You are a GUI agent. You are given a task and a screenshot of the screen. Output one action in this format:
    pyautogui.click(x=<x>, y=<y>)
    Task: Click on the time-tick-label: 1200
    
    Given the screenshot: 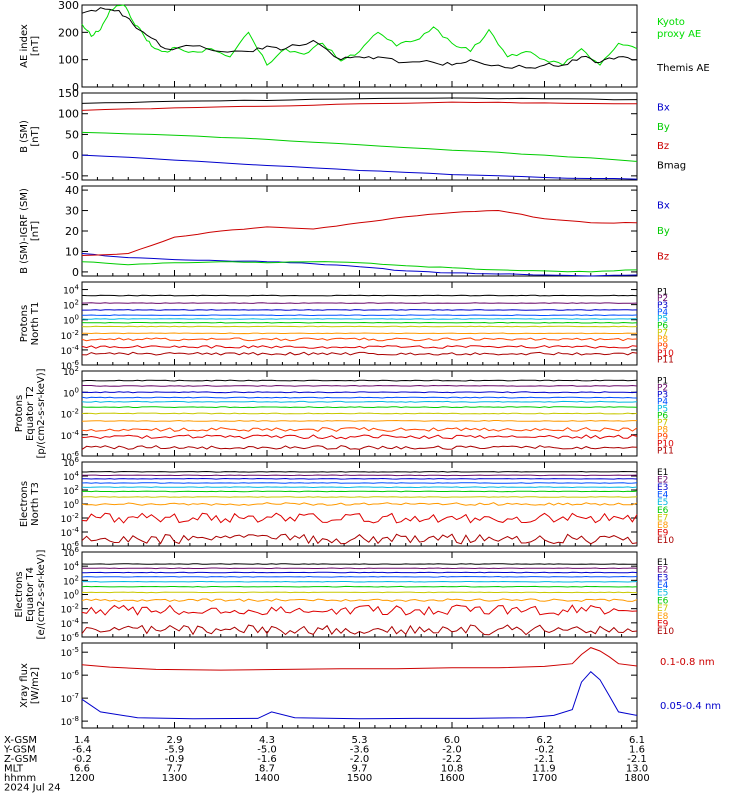 What is the action you would take?
    pyautogui.click(x=81, y=778)
    